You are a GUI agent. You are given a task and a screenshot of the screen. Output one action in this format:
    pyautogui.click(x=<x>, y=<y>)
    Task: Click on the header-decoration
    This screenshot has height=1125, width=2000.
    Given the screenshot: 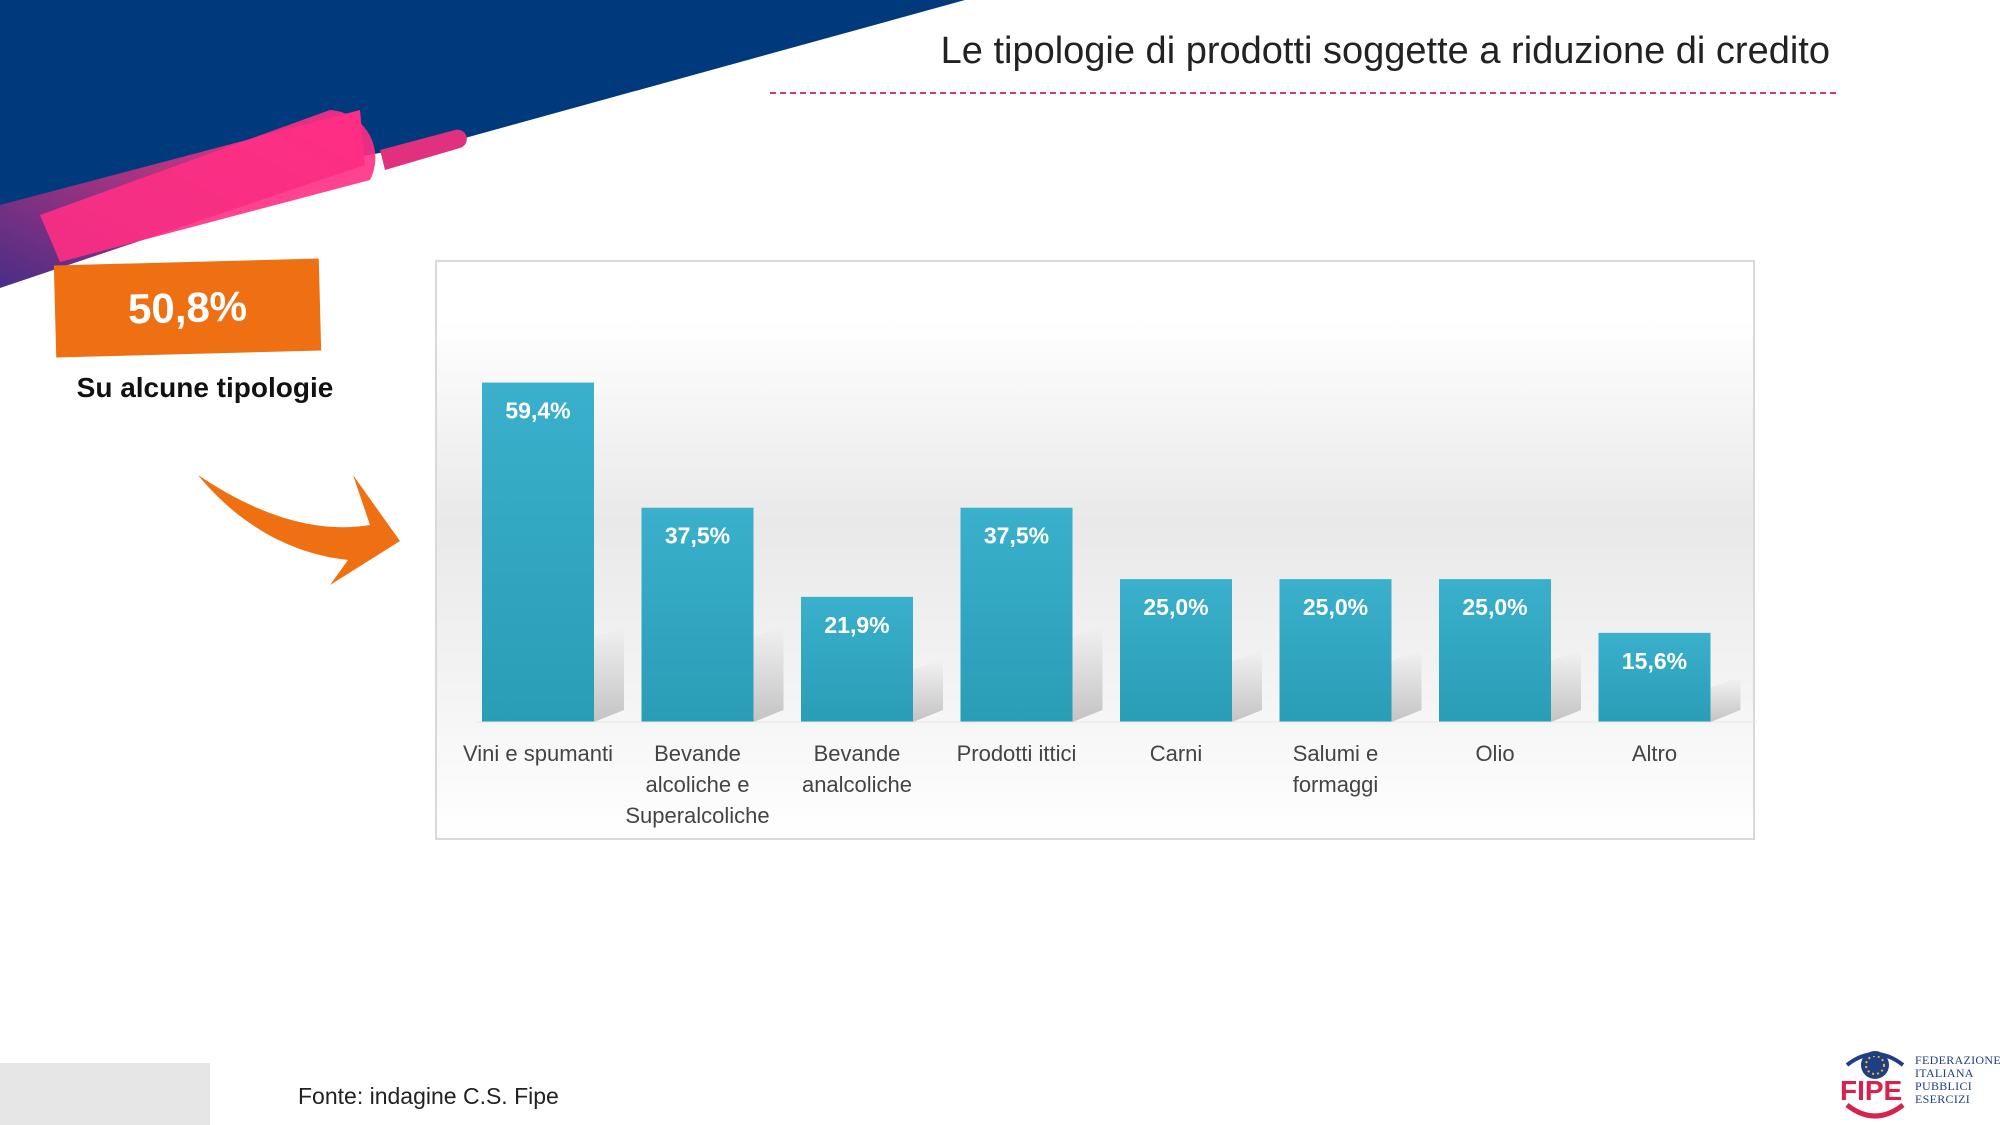 What is the action you would take?
    pyautogui.click(x=482, y=144)
    